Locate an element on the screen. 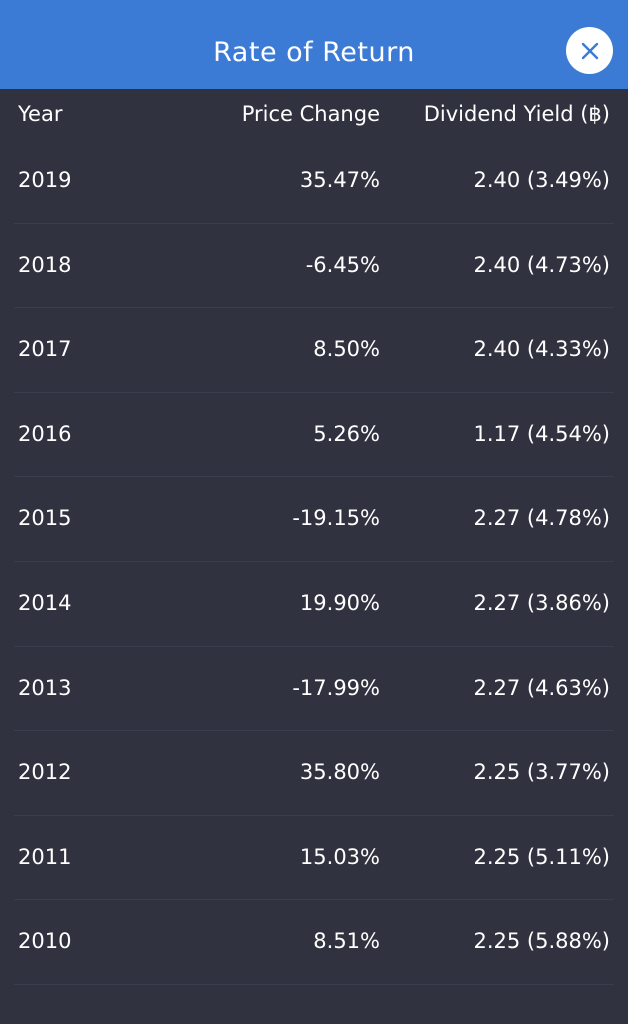  table-row: 2018 -6.45% 2.40 (4.73%) is located at coordinates (314, 266).